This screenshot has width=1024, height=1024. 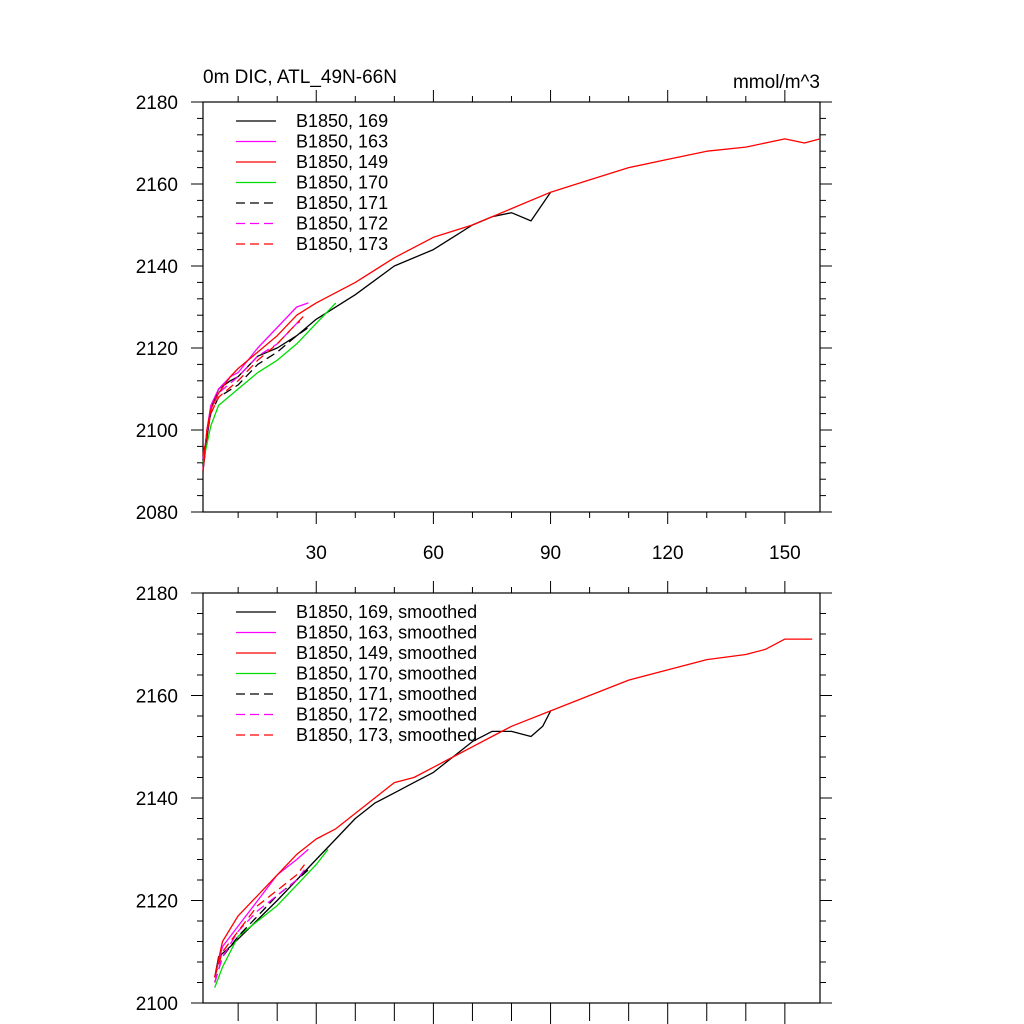 I want to click on legend-label: B1850, 163, so click(x=342, y=142).